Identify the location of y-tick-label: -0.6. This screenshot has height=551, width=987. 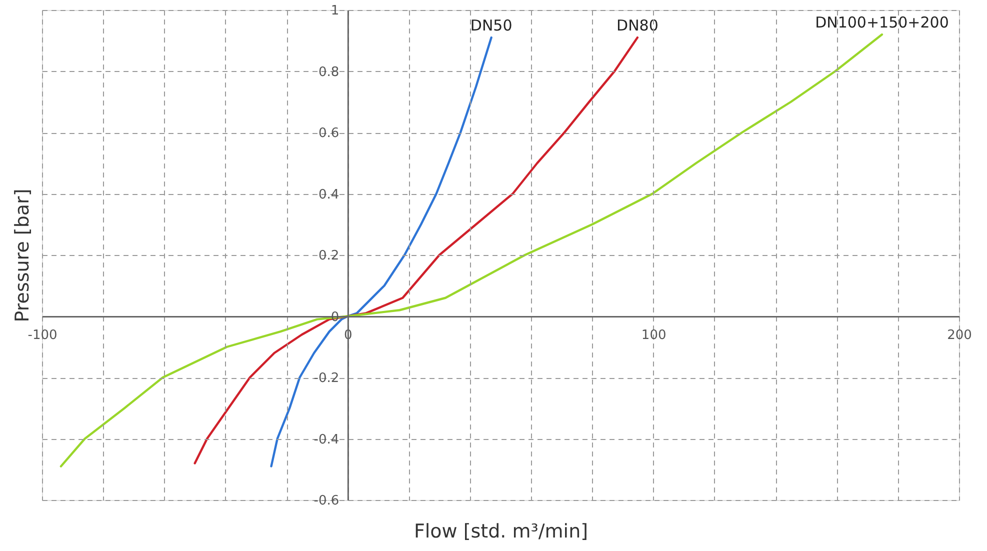
(327, 501).